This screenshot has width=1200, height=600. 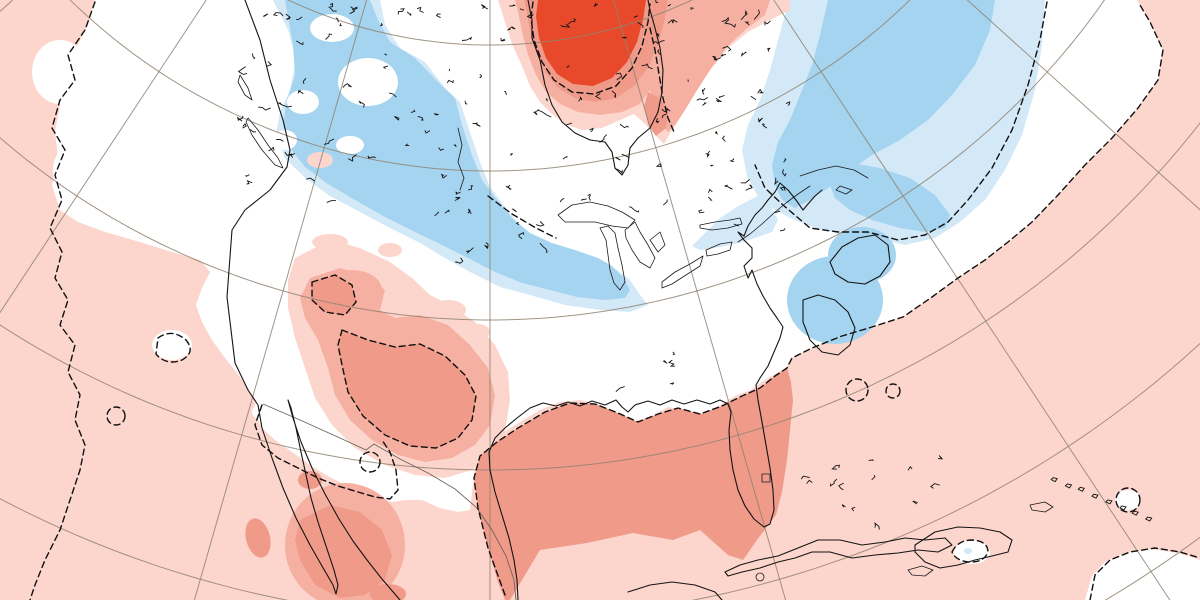 I want to click on cold-medium-atlantic-band, so click(x=889, y=196).